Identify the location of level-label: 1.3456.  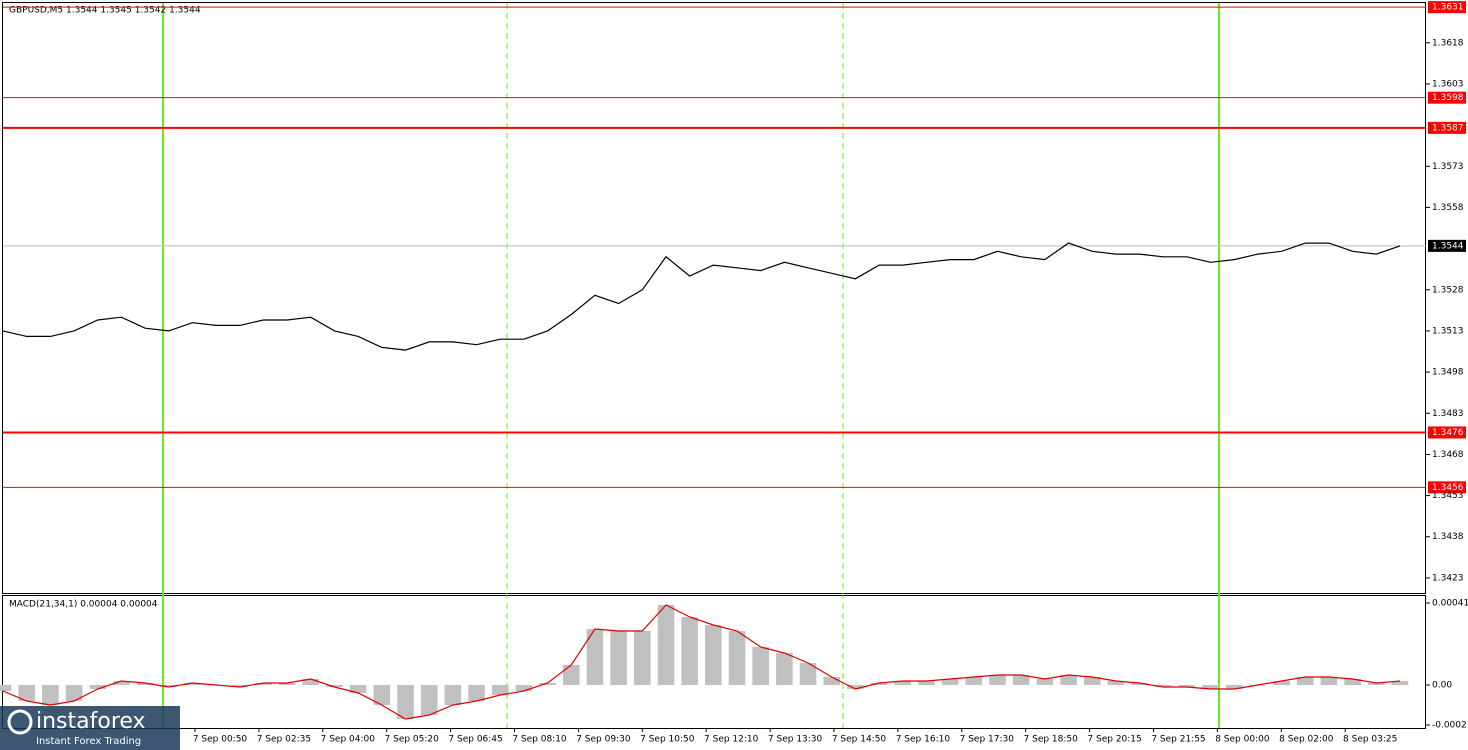
(1448, 488).